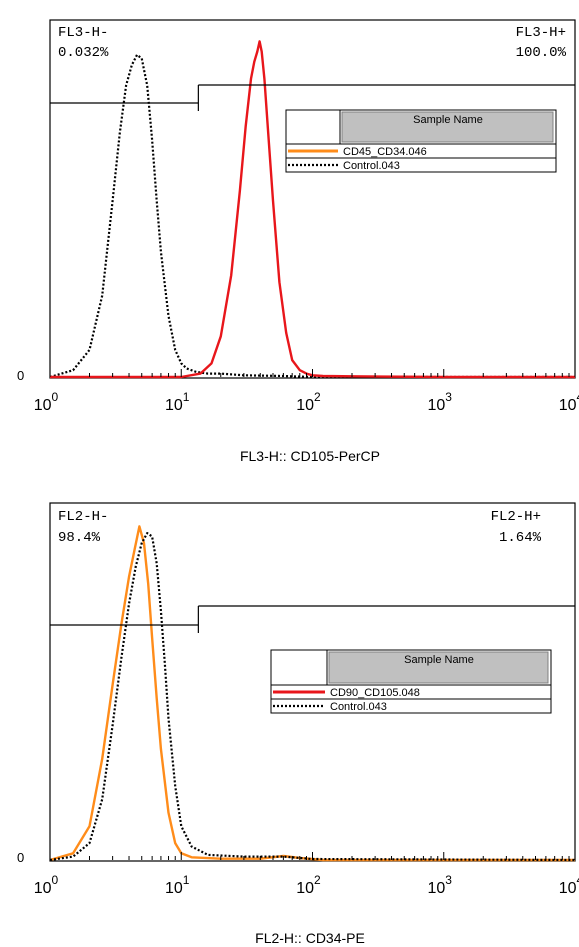  Describe the element at coordinates (310, 456) in the screenshot. I see `x-axis-label: FL3-H:: CD105-PerCP` at that location.